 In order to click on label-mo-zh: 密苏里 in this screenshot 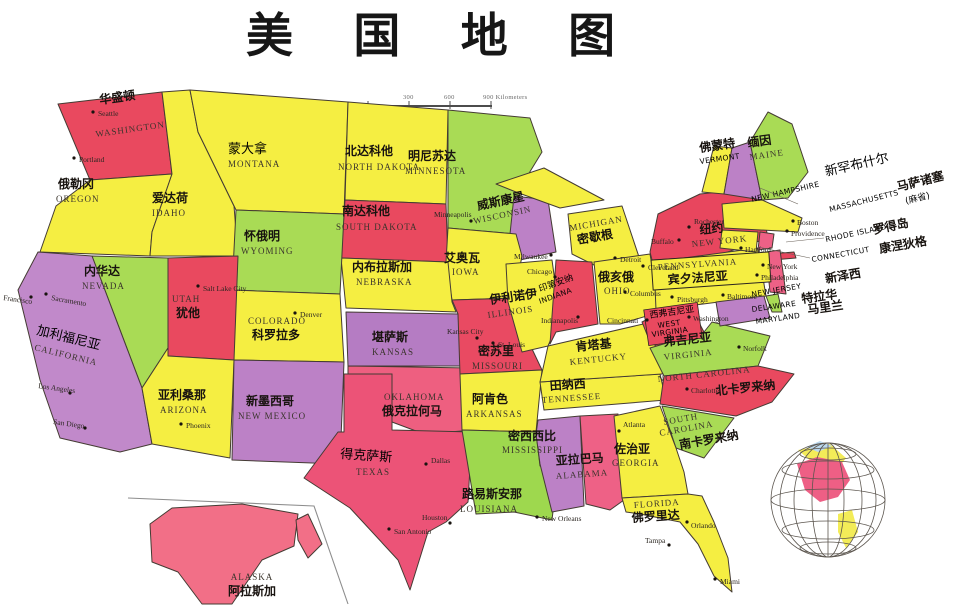, I will do `click(496, 350)`.